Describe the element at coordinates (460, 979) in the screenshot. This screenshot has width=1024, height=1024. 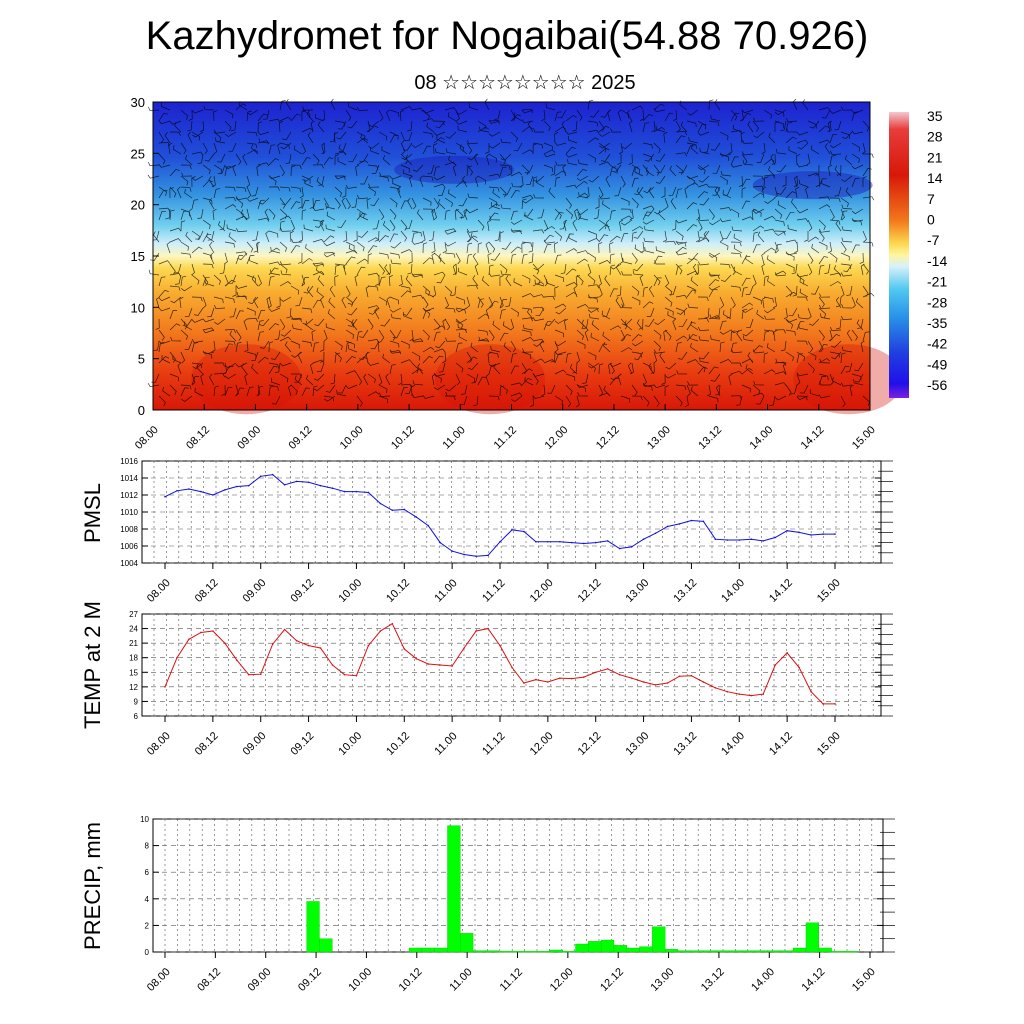
I see `xtick-label: 11.00` at that location.